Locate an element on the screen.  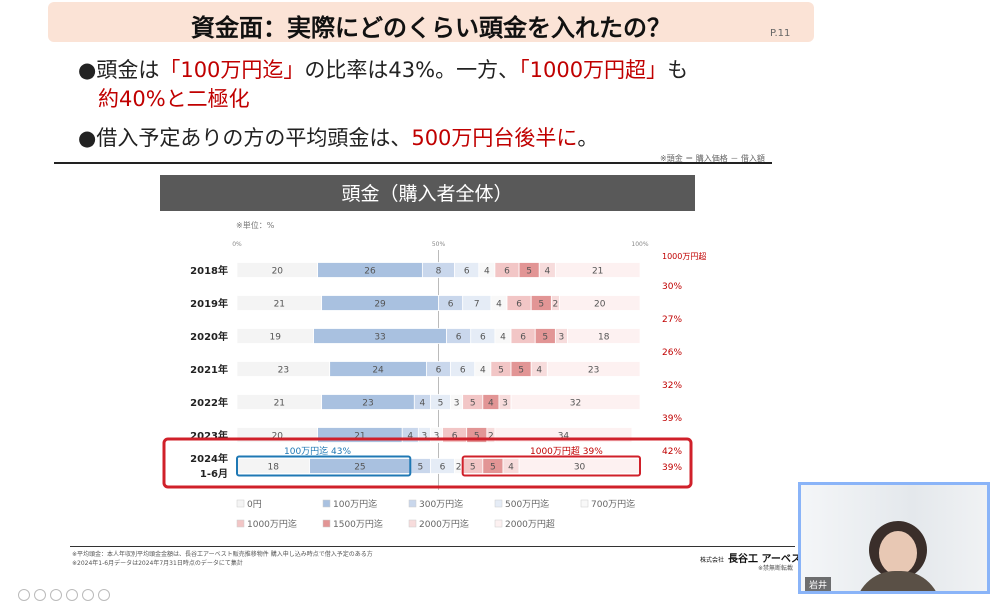
data-label: 34 is located at coordinates (564, 437).